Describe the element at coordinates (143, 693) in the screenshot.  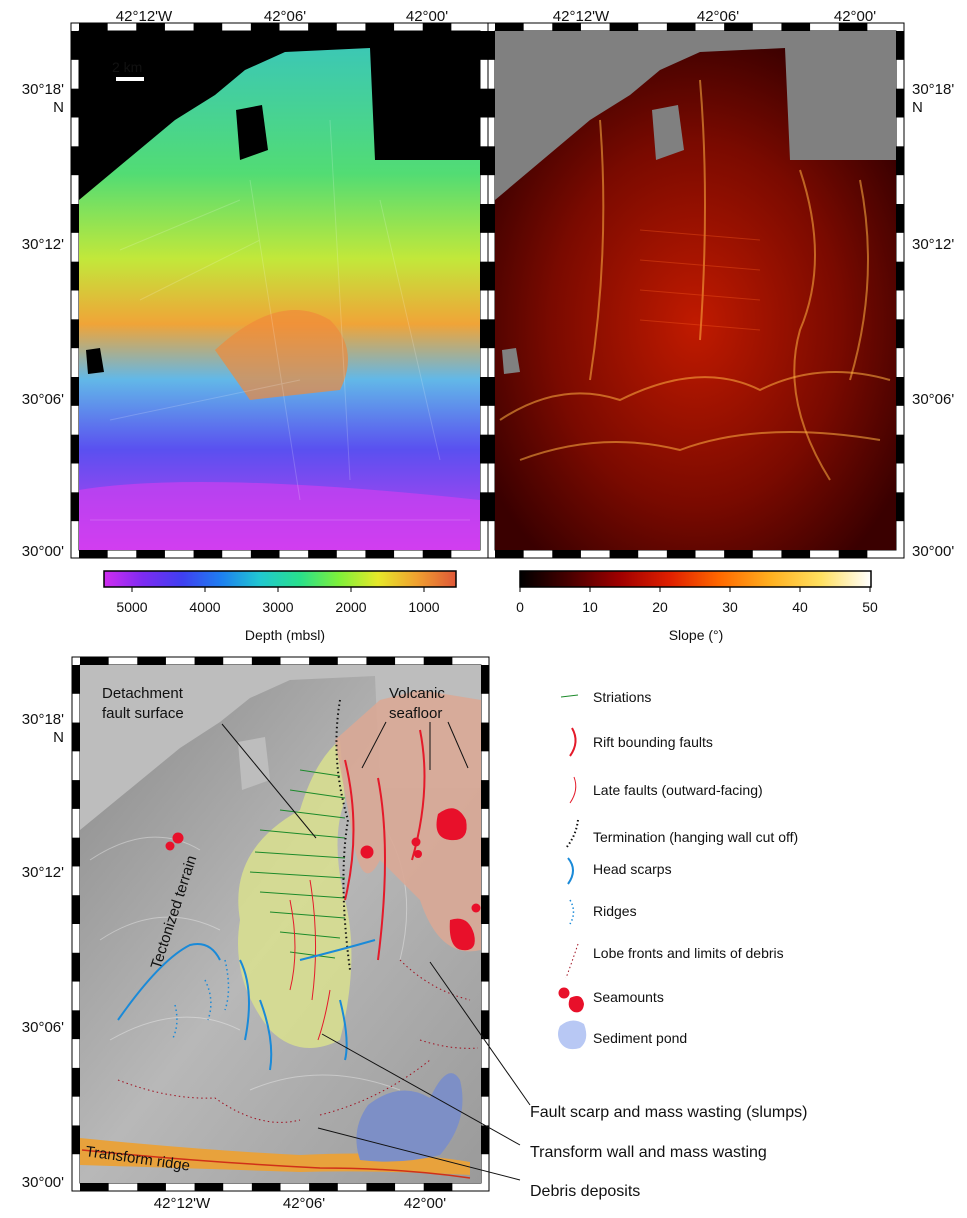
I see `detachment-label: Detachment` at that location.